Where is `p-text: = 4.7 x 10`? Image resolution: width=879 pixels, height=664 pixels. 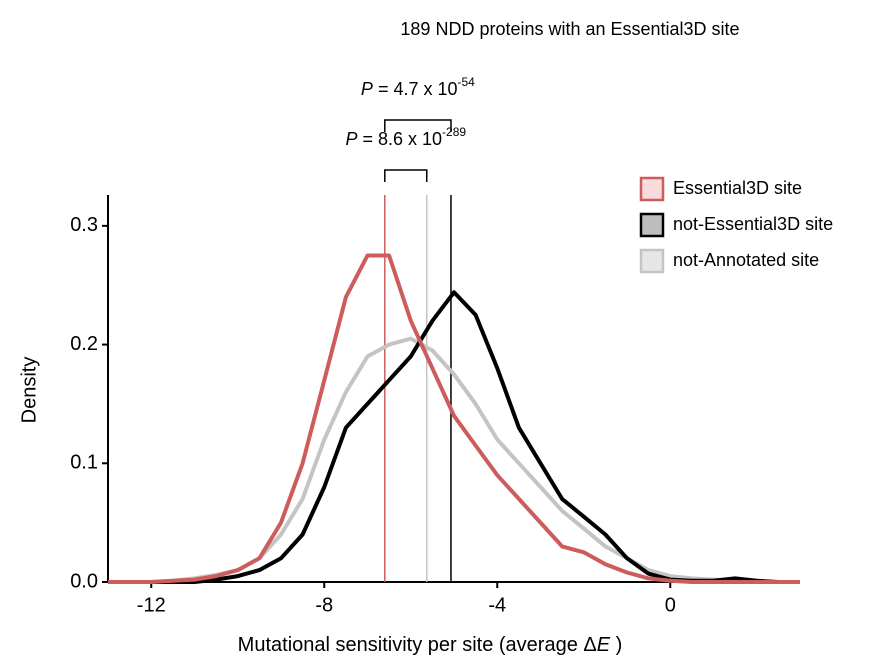 p-text: = 4.7 x 10 is located at coordinates (415, 89).